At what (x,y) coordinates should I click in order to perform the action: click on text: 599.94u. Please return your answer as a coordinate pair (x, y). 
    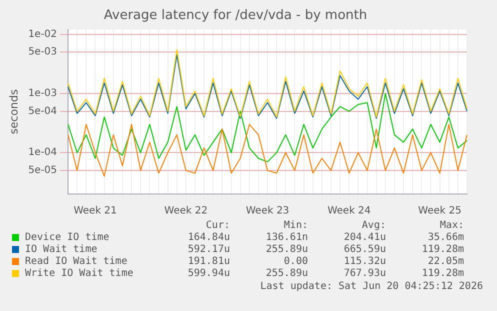
    Looking at the image, I should click on (208, 274).